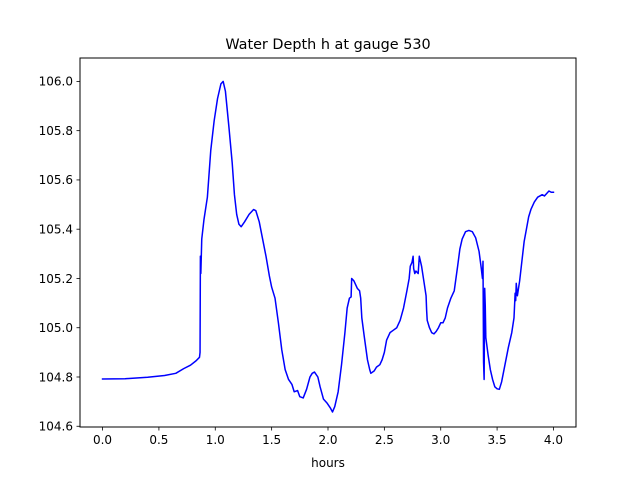 This screenshot has height=480, width=640. What do you see at coordinates (59, 254) in the screenshot?
I see `y-axis-ticks: 104.6 104.8 105.0 105.2 105.4 105.6 105.8 106.0` at bounding box center [59, 254].